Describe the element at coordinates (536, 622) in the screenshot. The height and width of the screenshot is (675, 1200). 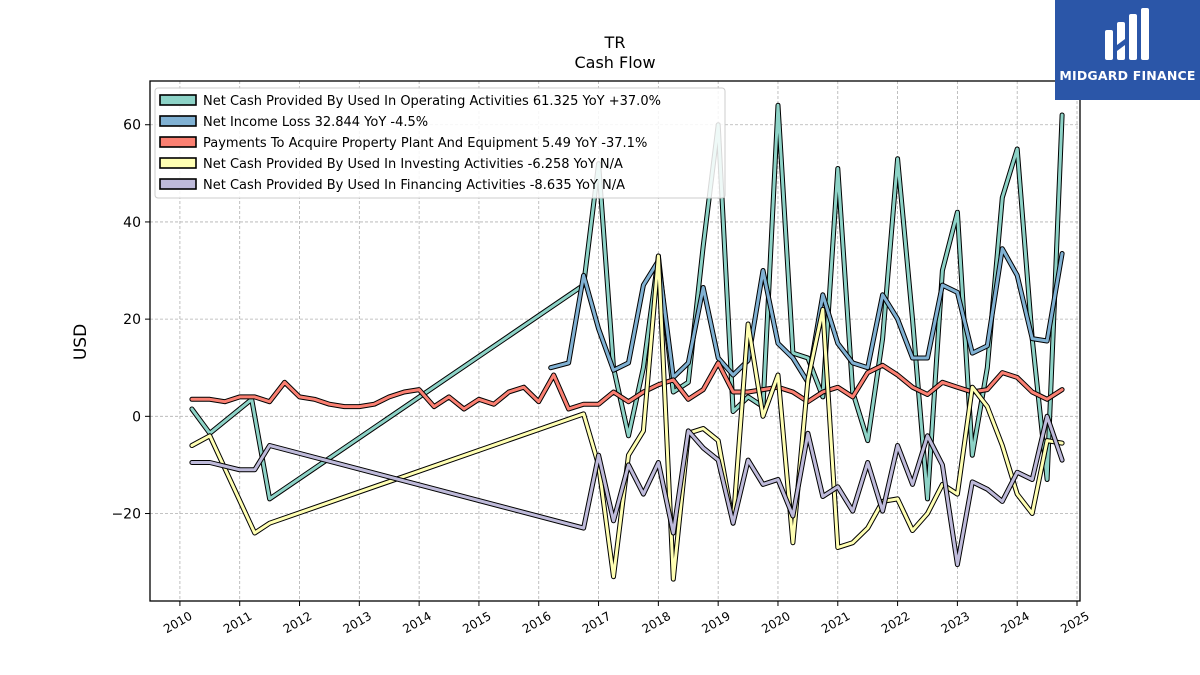
I see `x-tick-label: 2016` at that location.